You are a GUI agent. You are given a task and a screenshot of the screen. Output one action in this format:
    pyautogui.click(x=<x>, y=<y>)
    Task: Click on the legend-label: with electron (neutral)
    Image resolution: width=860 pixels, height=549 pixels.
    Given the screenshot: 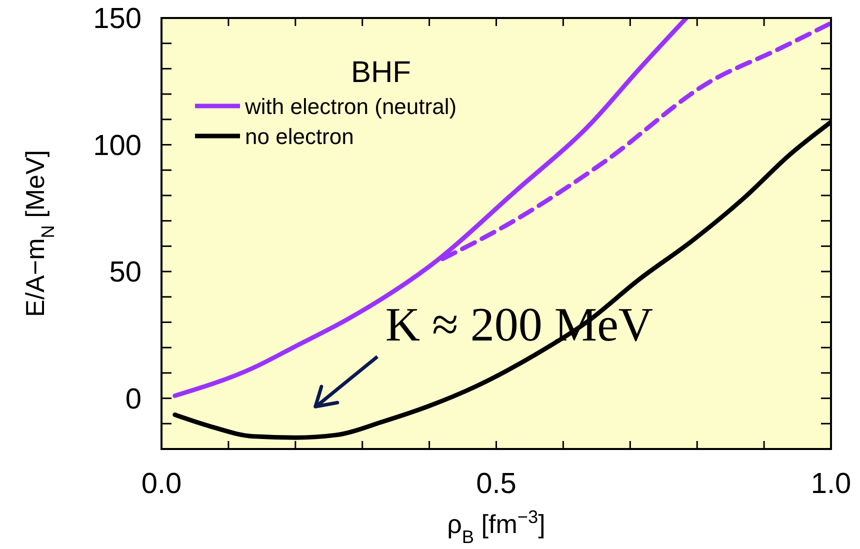 What is the action you would take?
    pyautogui.click(x=350, y=106)
    